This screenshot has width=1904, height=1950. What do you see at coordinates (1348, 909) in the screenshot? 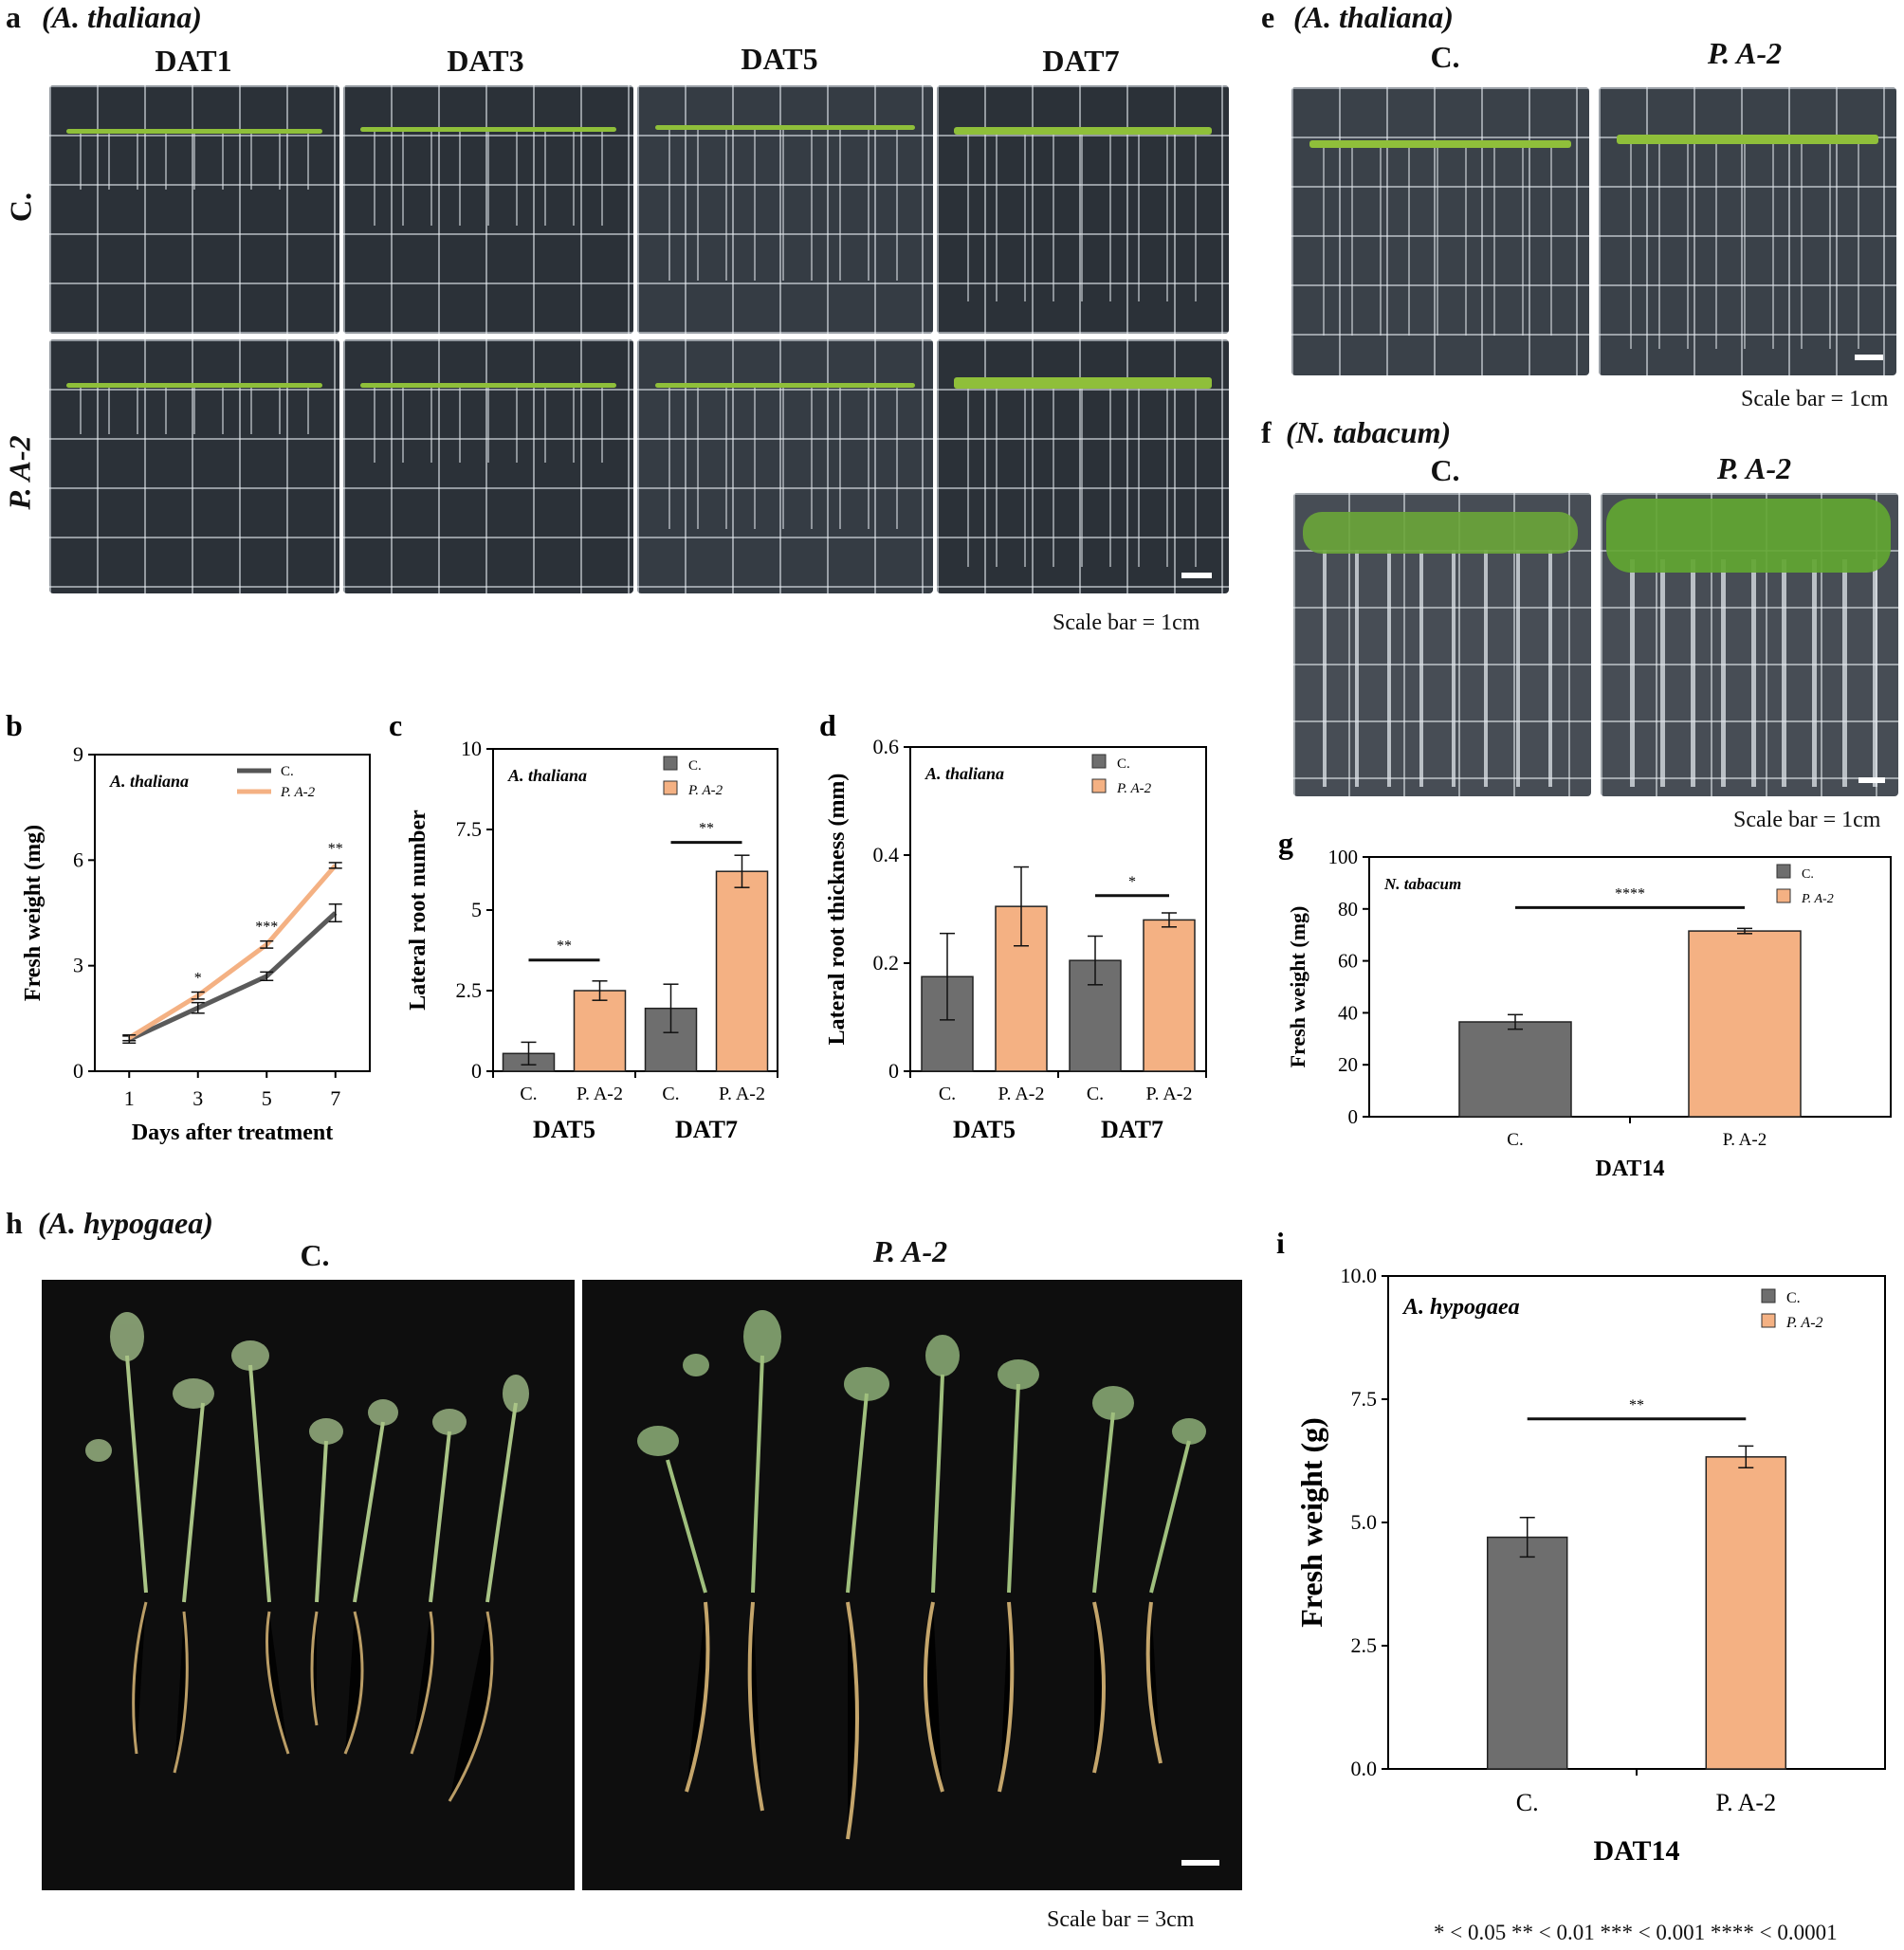
I see `y-tick-label: 80` at bounding box center [1348, 909].